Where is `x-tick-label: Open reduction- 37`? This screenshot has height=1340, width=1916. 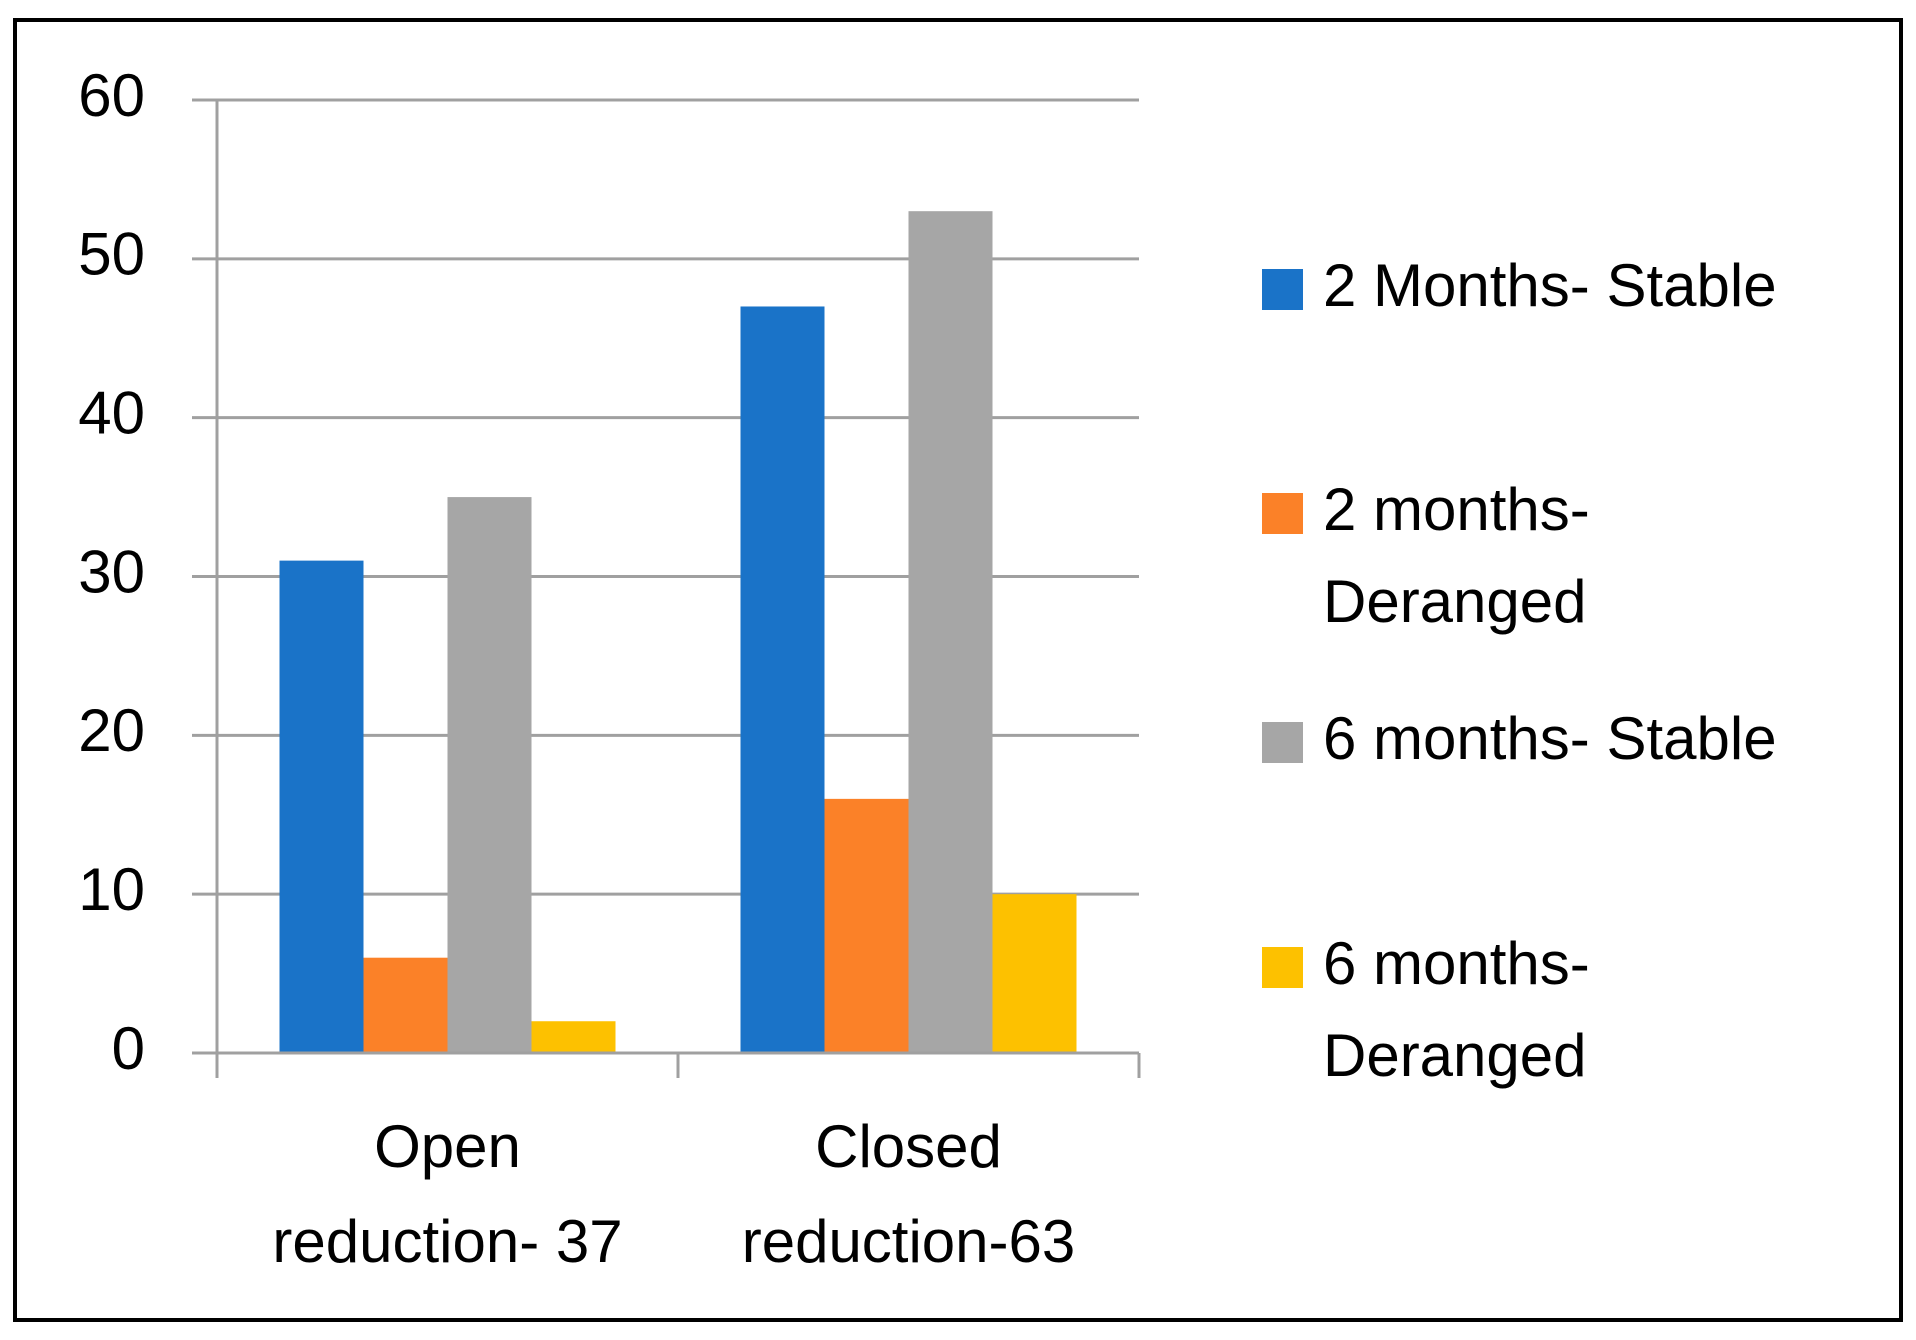
x-tick-label: Open reduction- 37 is located at coordinates (447, 1194).